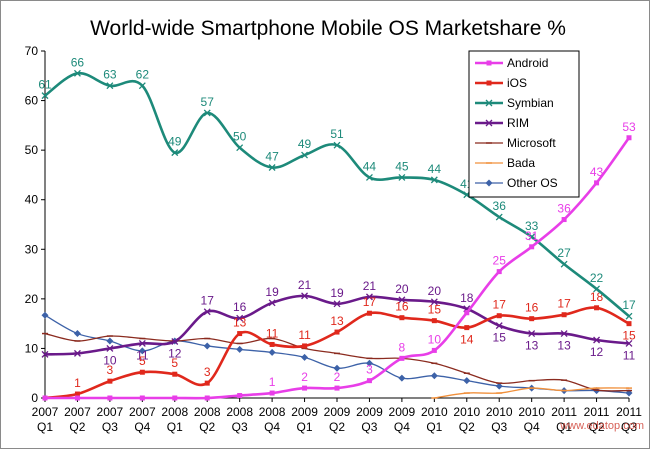  I want to click on x-tick-quarter-label: Q1, so click(305, 427).